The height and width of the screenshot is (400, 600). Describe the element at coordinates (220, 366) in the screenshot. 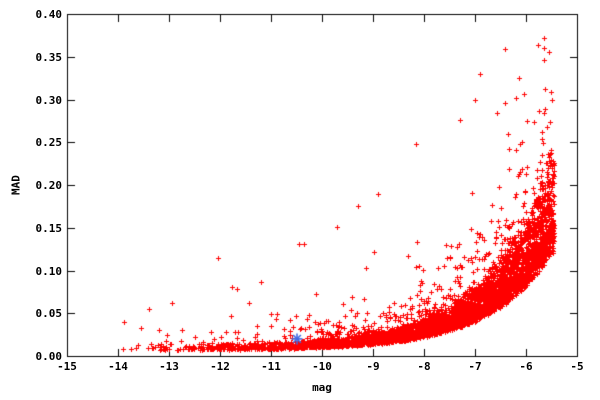

I see `x-tick-label: -12` at that location.